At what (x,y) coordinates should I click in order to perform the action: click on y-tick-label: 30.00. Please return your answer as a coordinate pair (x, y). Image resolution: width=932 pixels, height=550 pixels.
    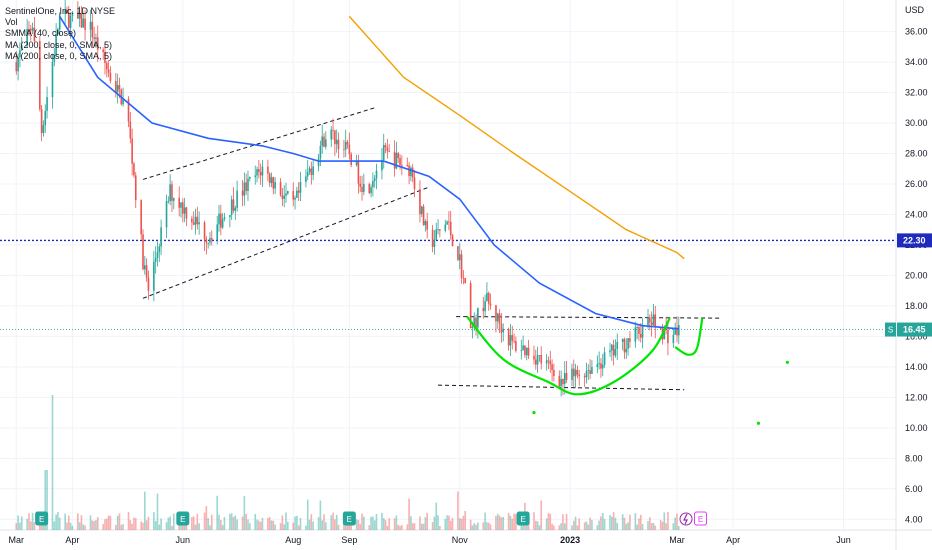
    Looking at the image, I should click on (916, 123).